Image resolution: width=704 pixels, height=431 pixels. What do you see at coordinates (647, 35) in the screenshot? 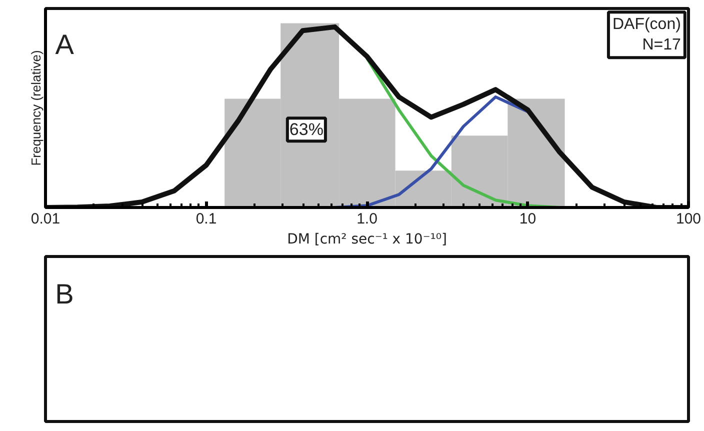
I see `annotation: DAF(con) N=17` at bounding box center [647, 35].